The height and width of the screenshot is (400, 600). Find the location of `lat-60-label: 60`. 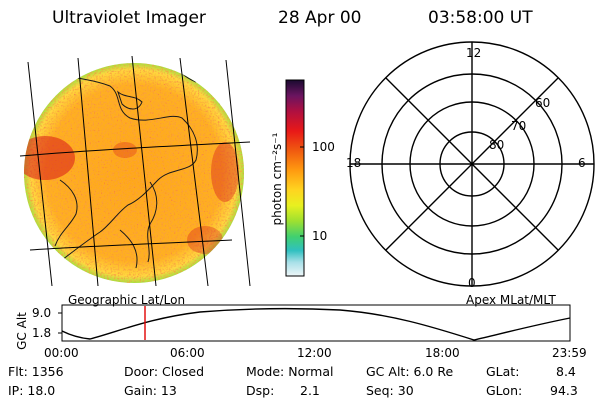

lat-60-label: 60 is located at coordinates (543, 103).